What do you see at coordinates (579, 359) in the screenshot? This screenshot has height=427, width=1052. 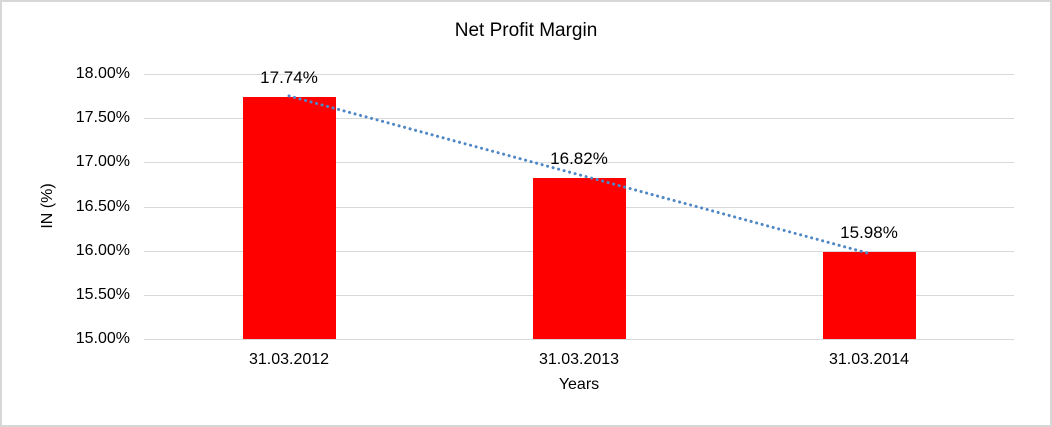 I see `x-tick-label: 31.03.2013` at bounding box center [579, 359].